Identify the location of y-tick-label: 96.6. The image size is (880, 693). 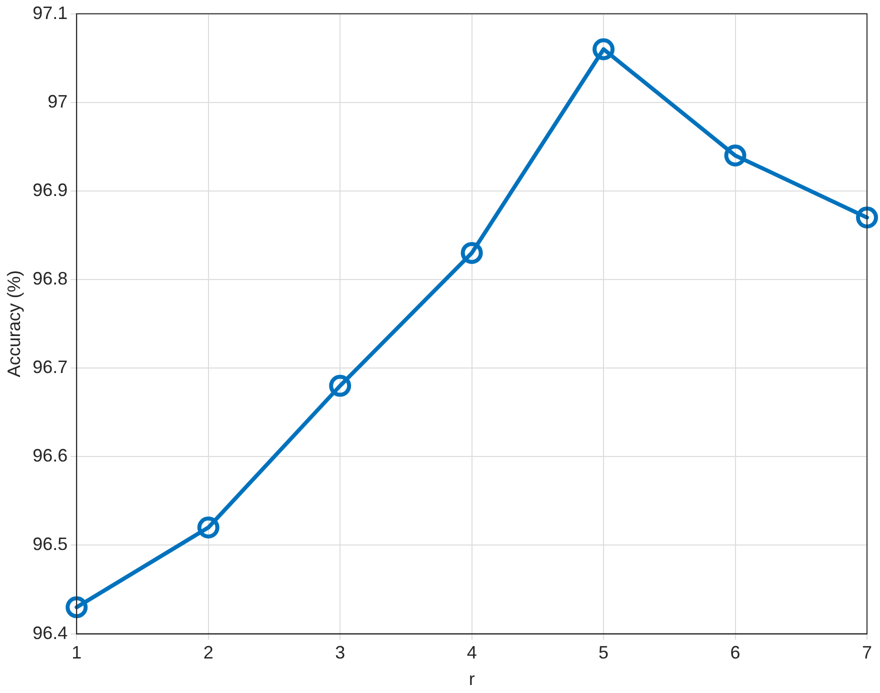
(50, 456).